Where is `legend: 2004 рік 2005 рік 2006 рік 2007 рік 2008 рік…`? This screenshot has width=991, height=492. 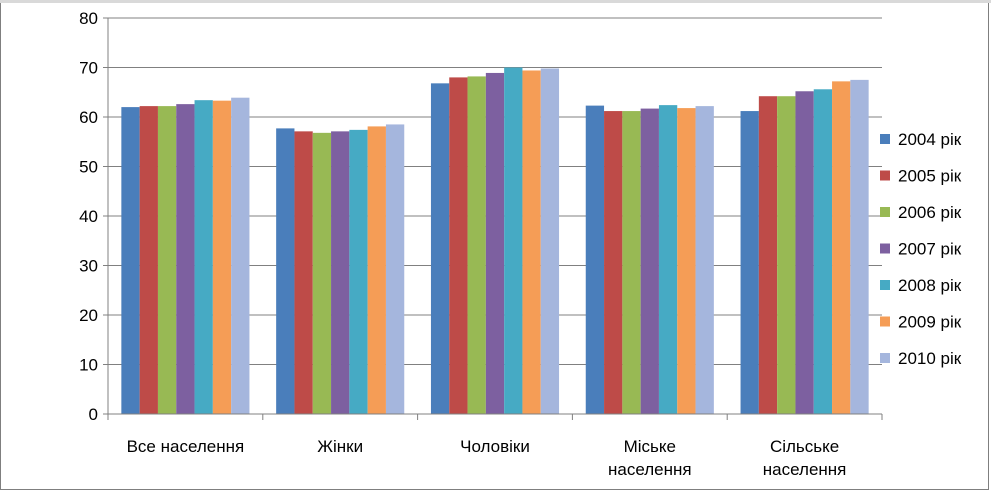 legend: 2004 рік 2005 рік 2006 рік 2007 рік 2008 рік… is located at coordinates (921, 249).